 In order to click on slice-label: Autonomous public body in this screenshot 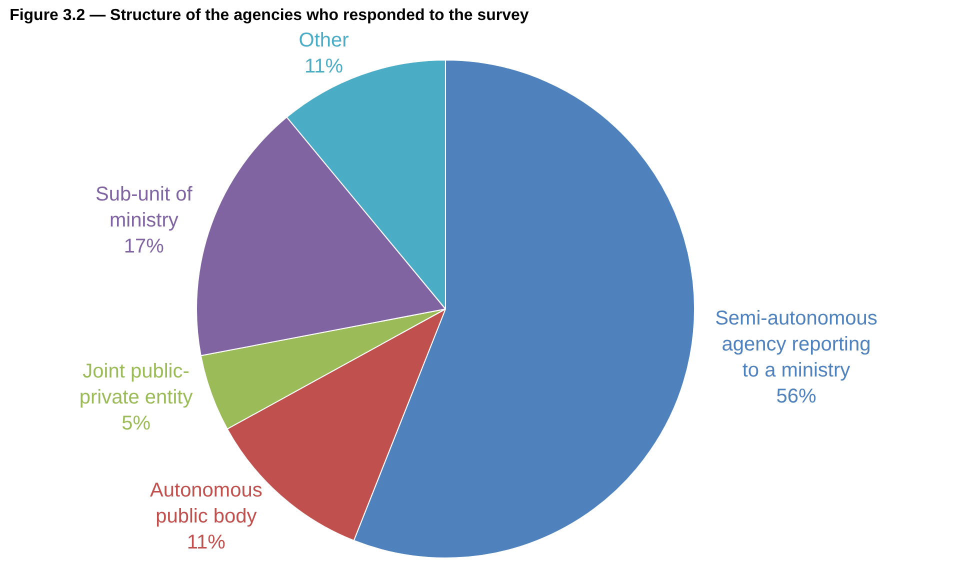, I will do `click(206, 504)`.